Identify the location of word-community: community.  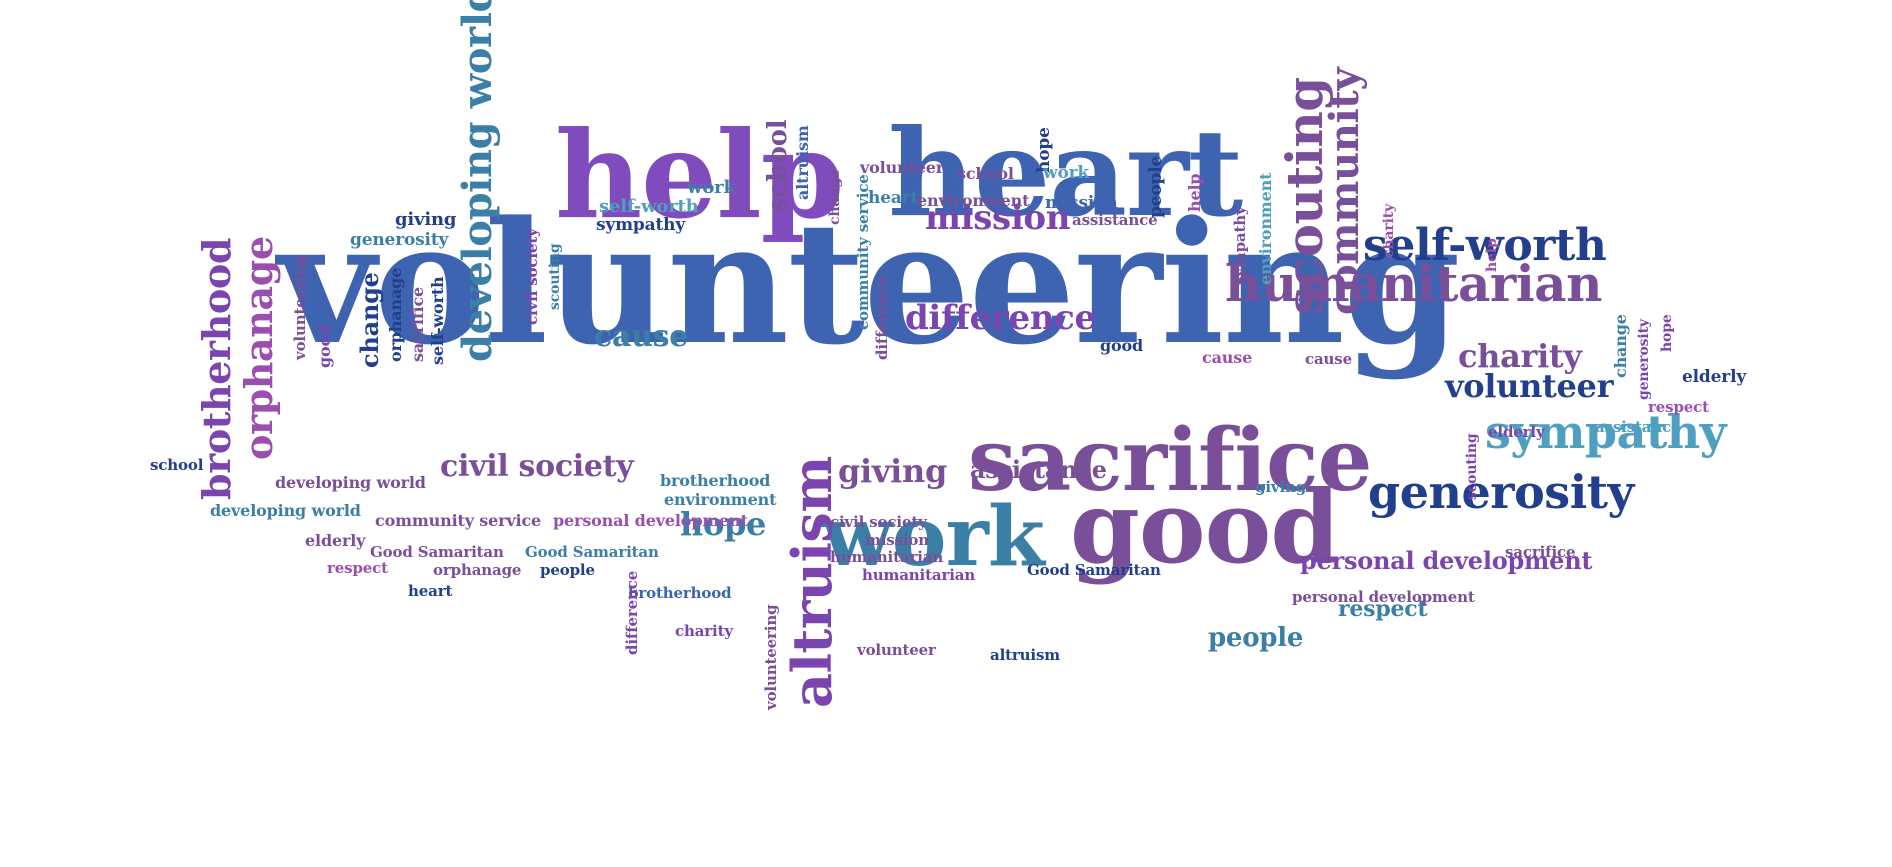
(1344, 191).